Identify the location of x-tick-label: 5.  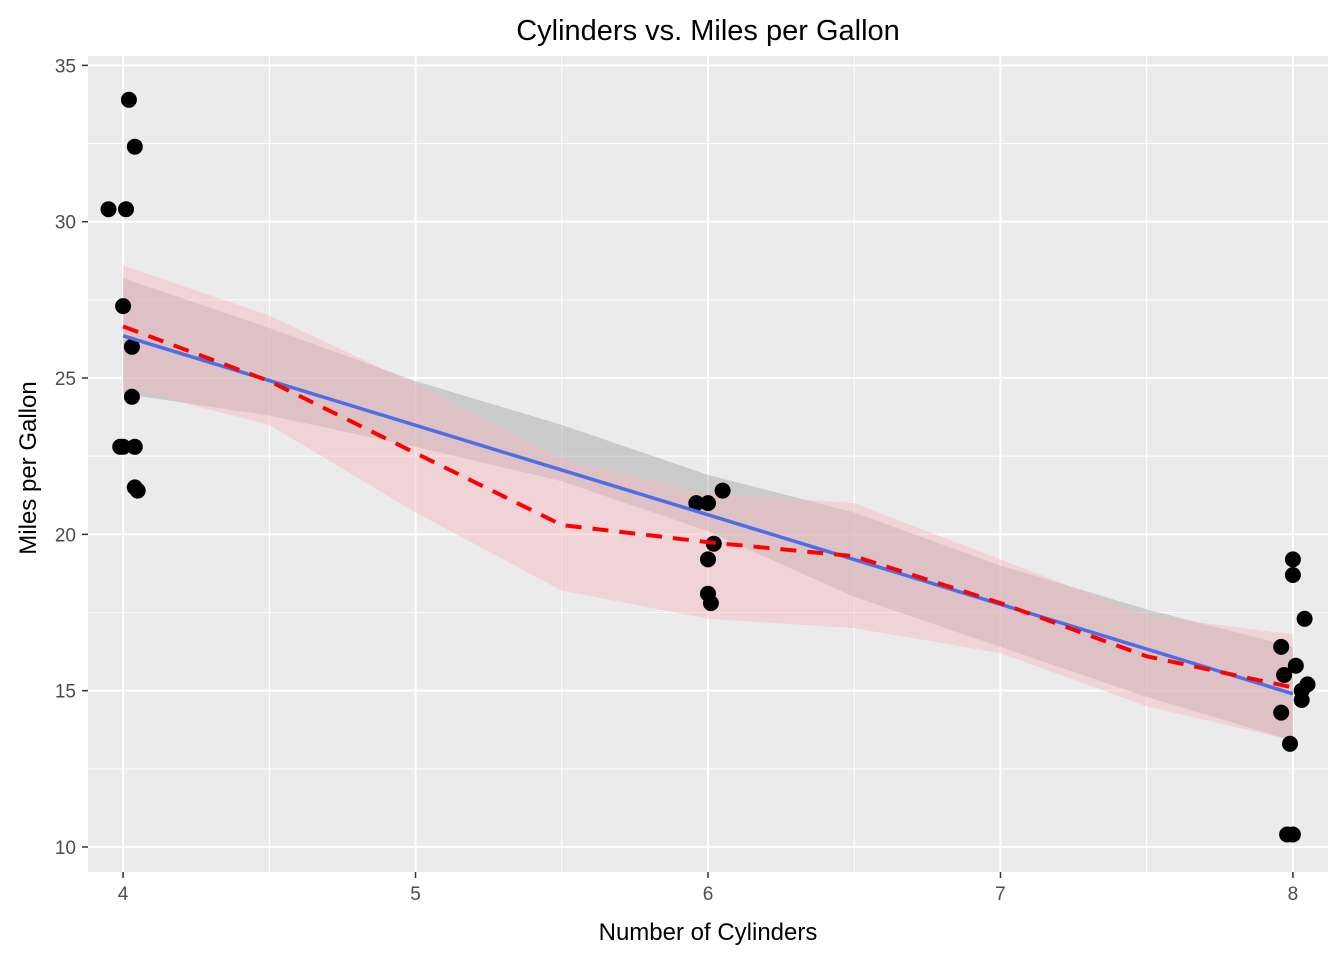
(415, 894).